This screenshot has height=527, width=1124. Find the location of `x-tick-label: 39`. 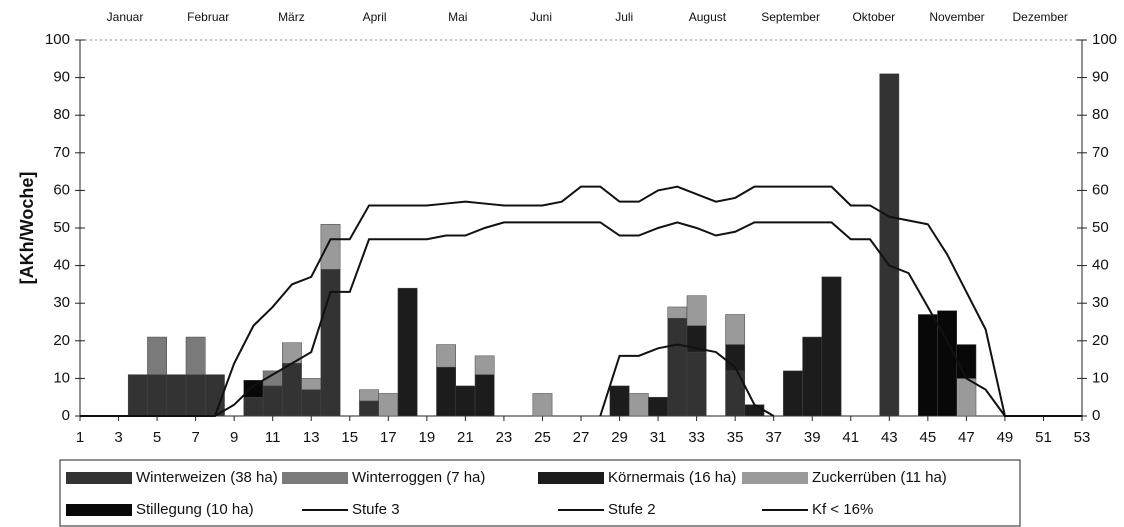

x-tick-label: 39 is located at coordinates (812, 437).